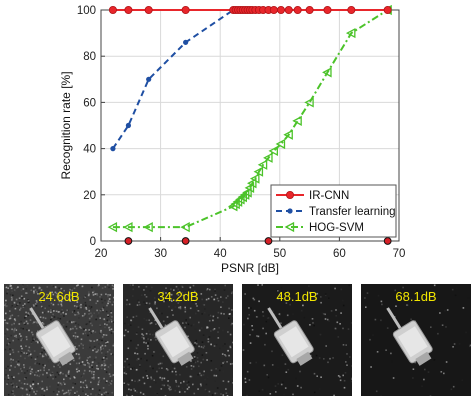  What do you see at coordinates (329, 196) in the screenshot?
I see `legend-entry: IR-CNN` at bounding box center [329, 196].